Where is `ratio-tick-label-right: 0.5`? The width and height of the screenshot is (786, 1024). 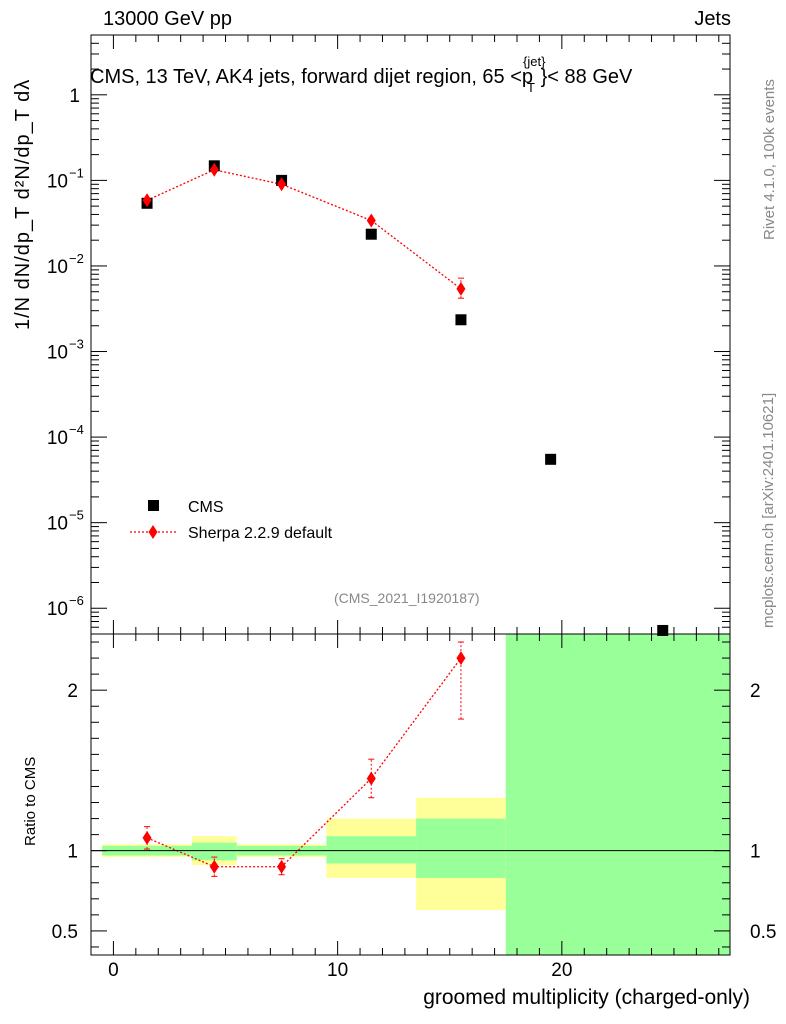
ratio-tick-label-right: 0.5 is located at coordinates (763, 932).